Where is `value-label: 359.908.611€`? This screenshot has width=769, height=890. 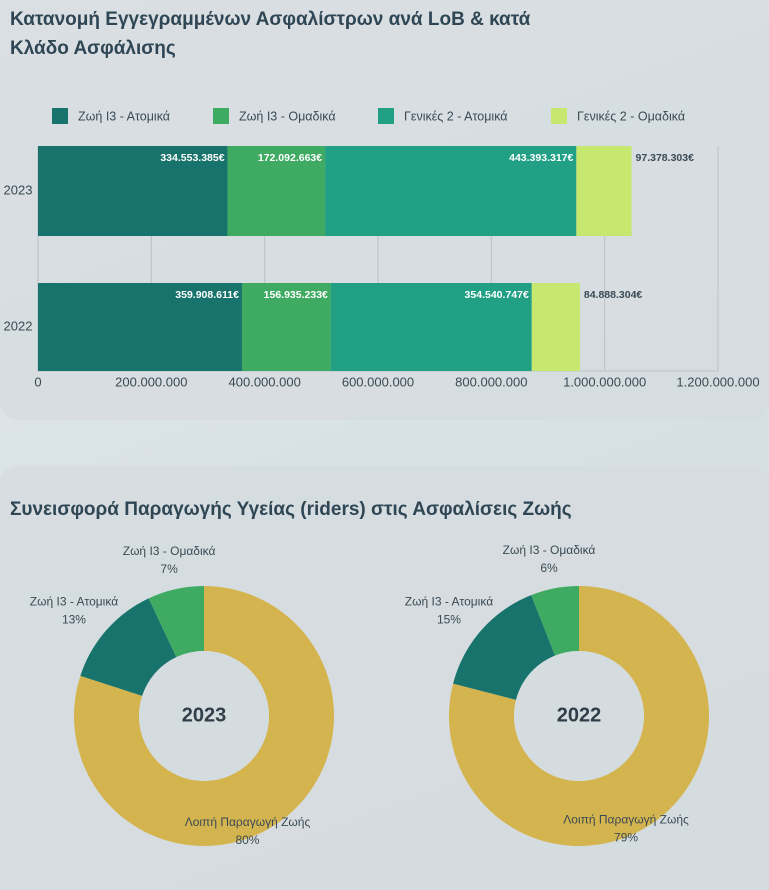
value-label: 359.908.611€ is located at coordinates (207, 295).